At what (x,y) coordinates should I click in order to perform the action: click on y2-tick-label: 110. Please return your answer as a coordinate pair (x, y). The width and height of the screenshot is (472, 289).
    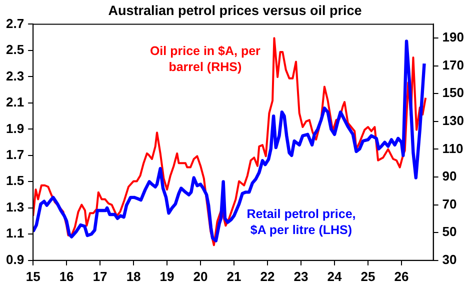
    Looking at the image, I should click on (453, 148).